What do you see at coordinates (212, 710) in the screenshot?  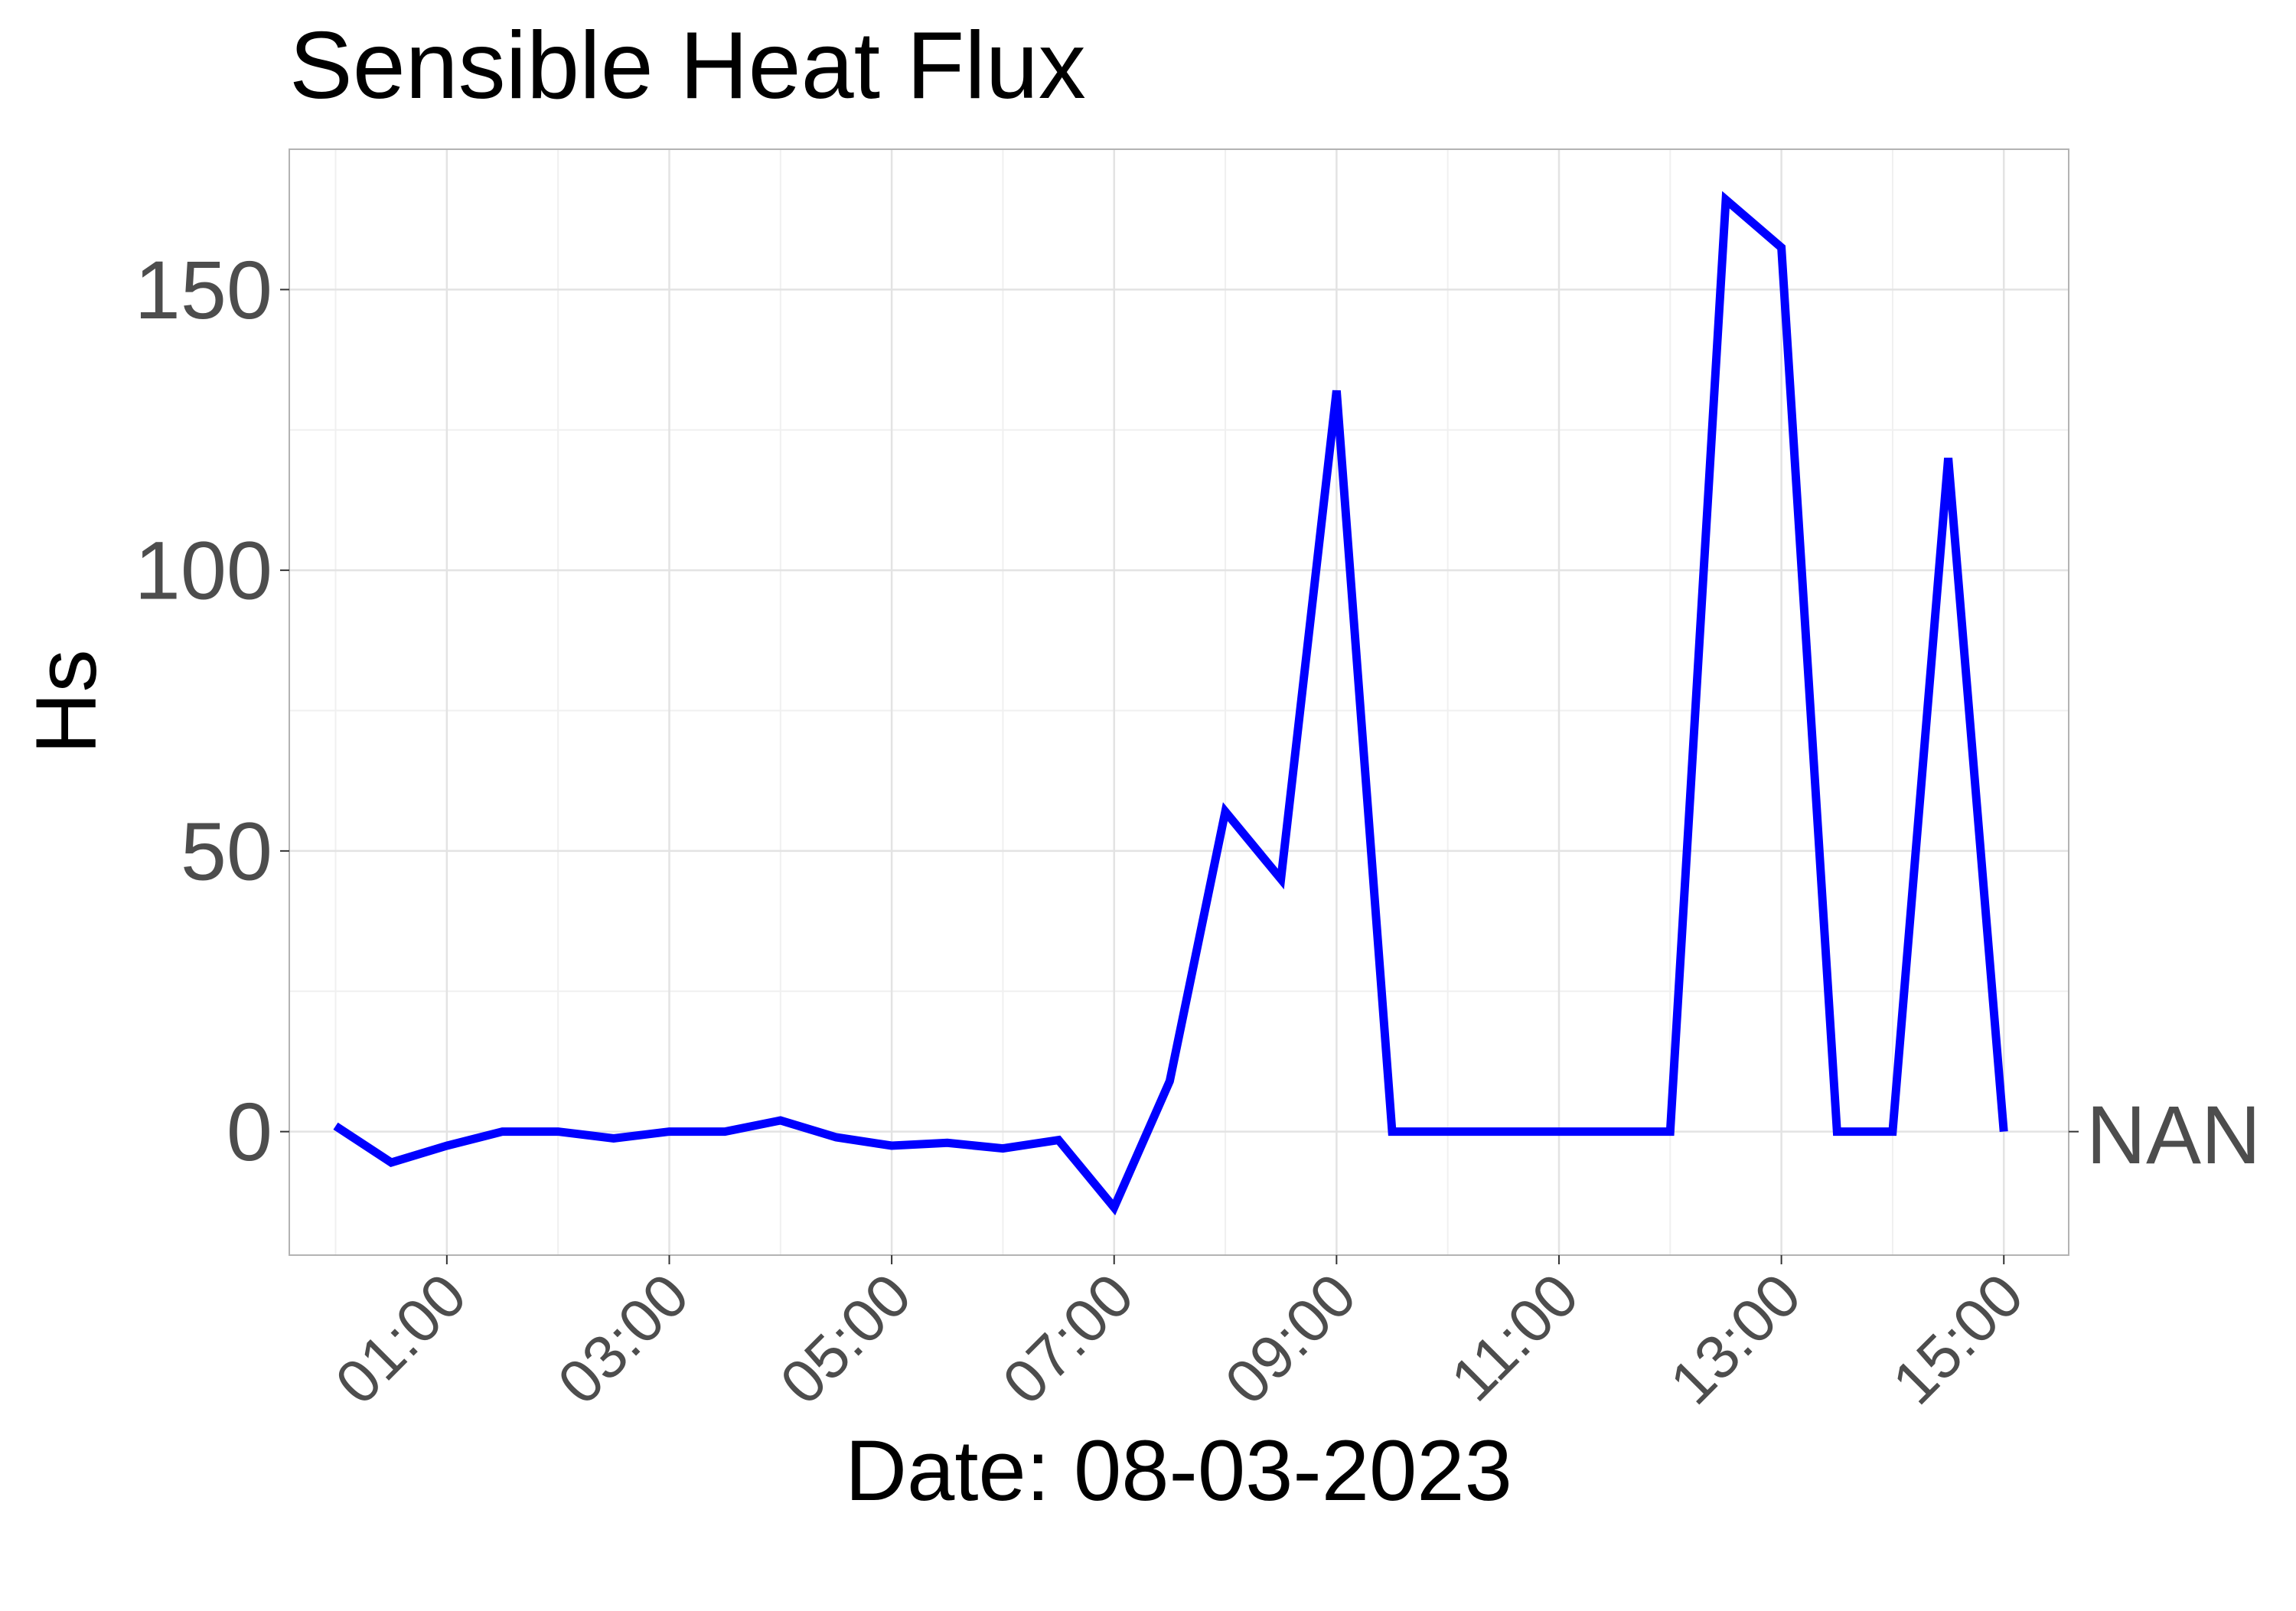 I see `y-axis-ticks: 0 50 100 150` at bounding box center [212, 710].